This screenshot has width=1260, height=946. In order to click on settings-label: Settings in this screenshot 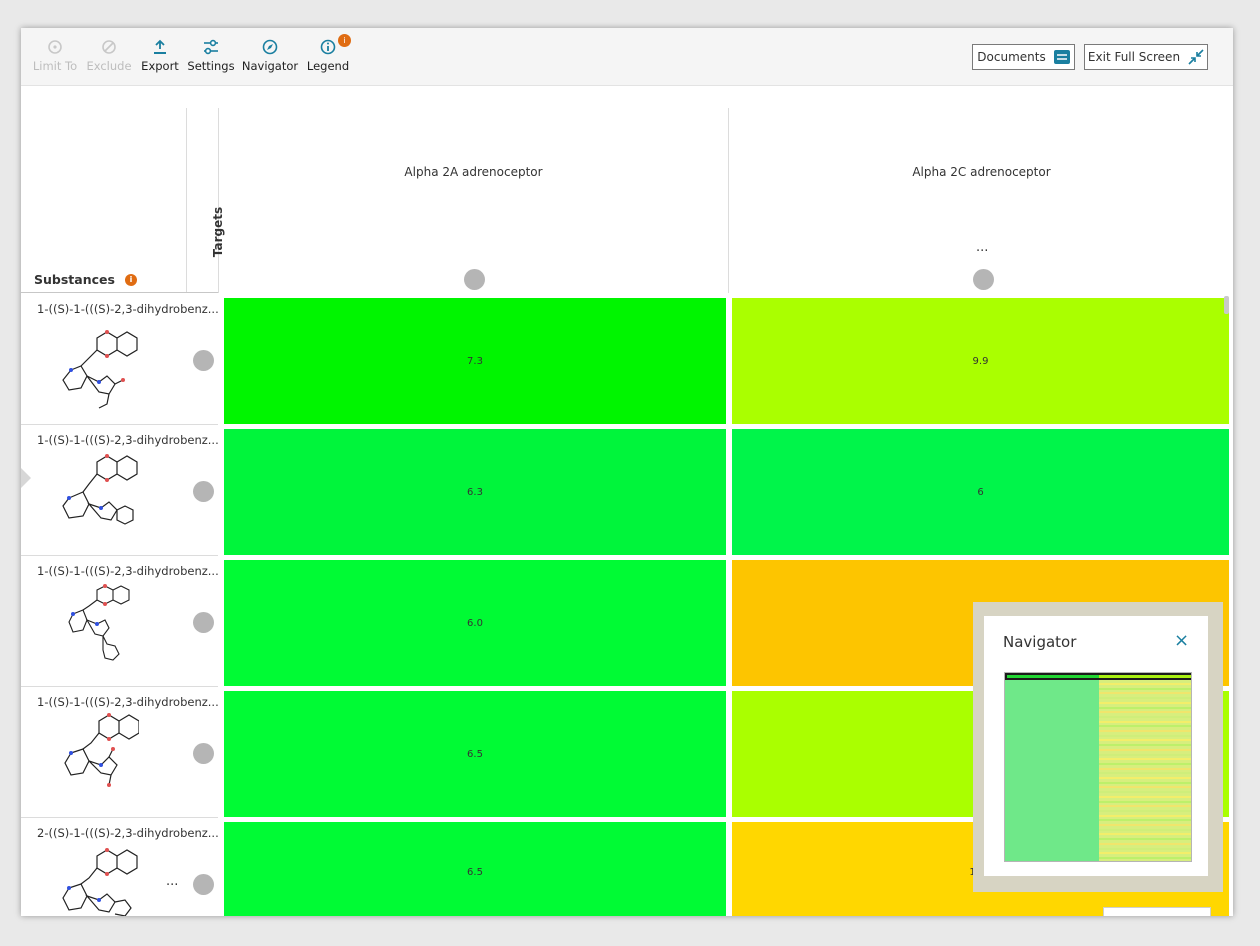, I will do `click(211, 66)`.